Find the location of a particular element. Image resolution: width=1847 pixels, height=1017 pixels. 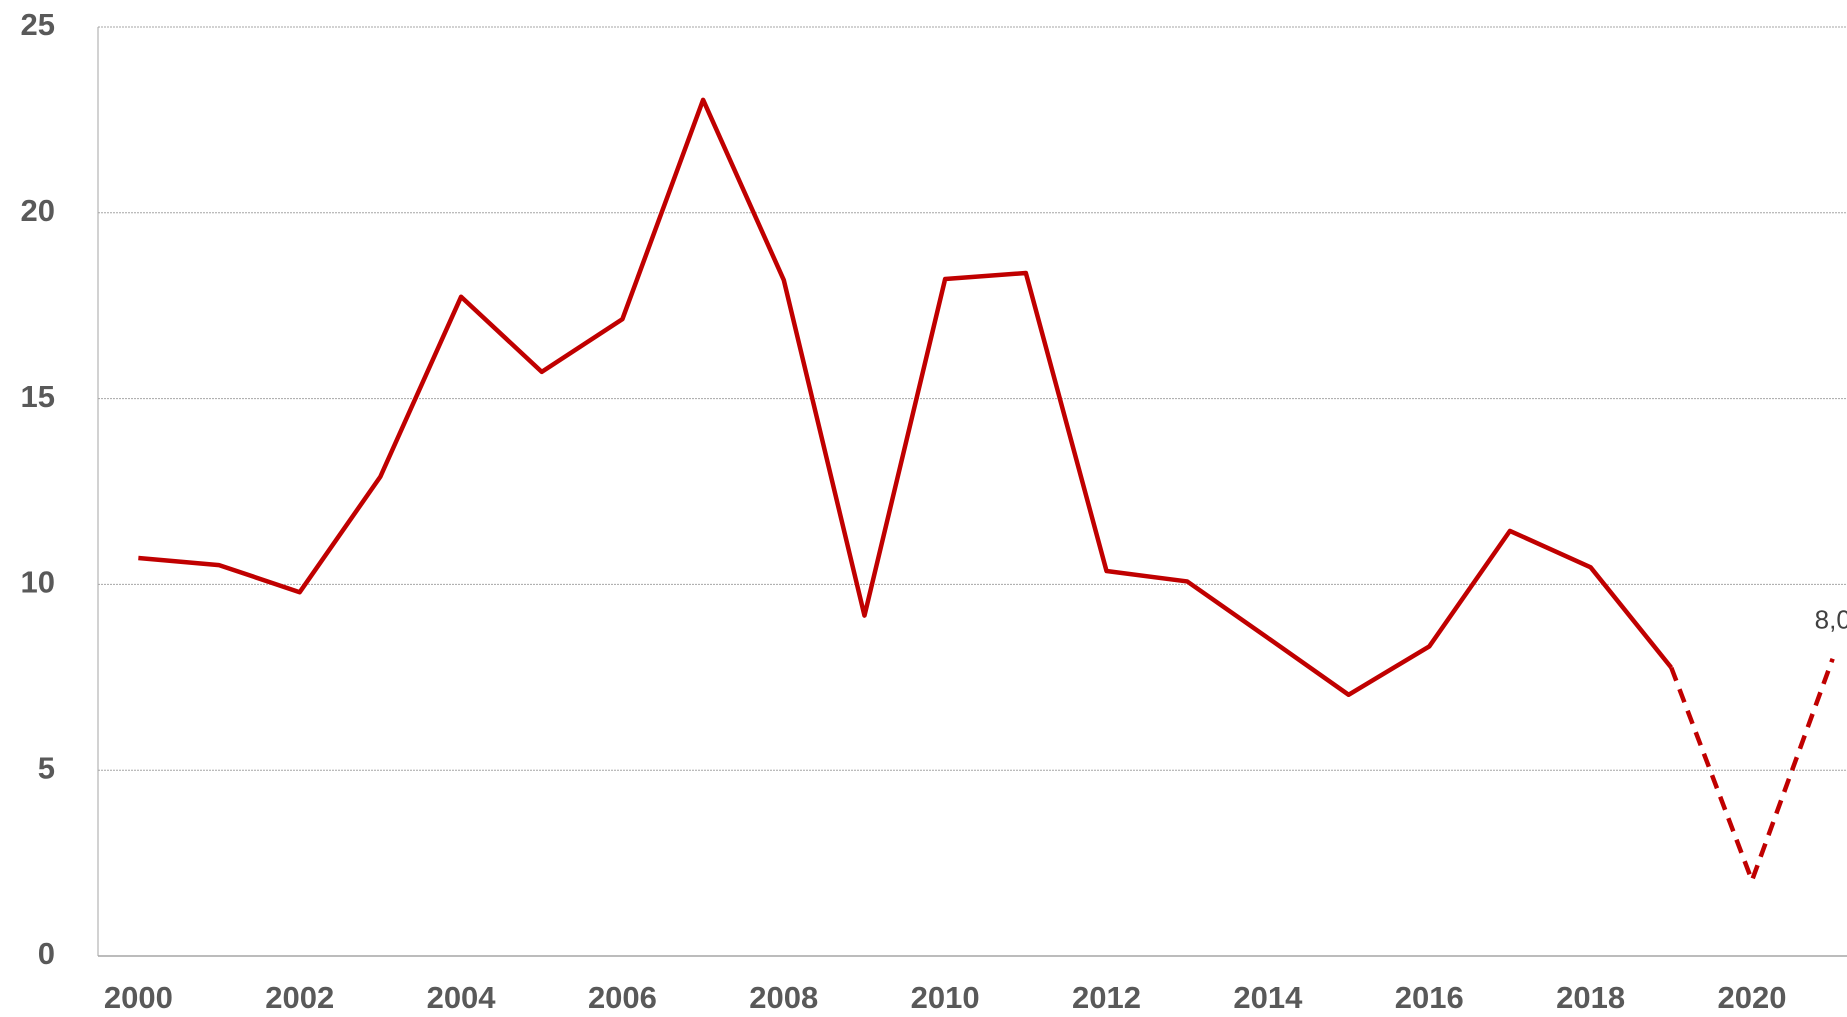

data-label: 8,0 is located at coordinates (1831, 620).